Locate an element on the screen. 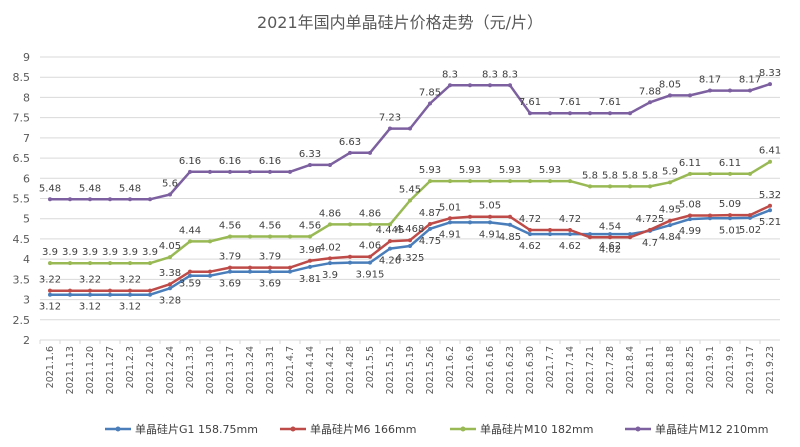 This screenshot has width=800, height=447. x-tick-label: 2021.2.3 is located at coordinates (130, 367).